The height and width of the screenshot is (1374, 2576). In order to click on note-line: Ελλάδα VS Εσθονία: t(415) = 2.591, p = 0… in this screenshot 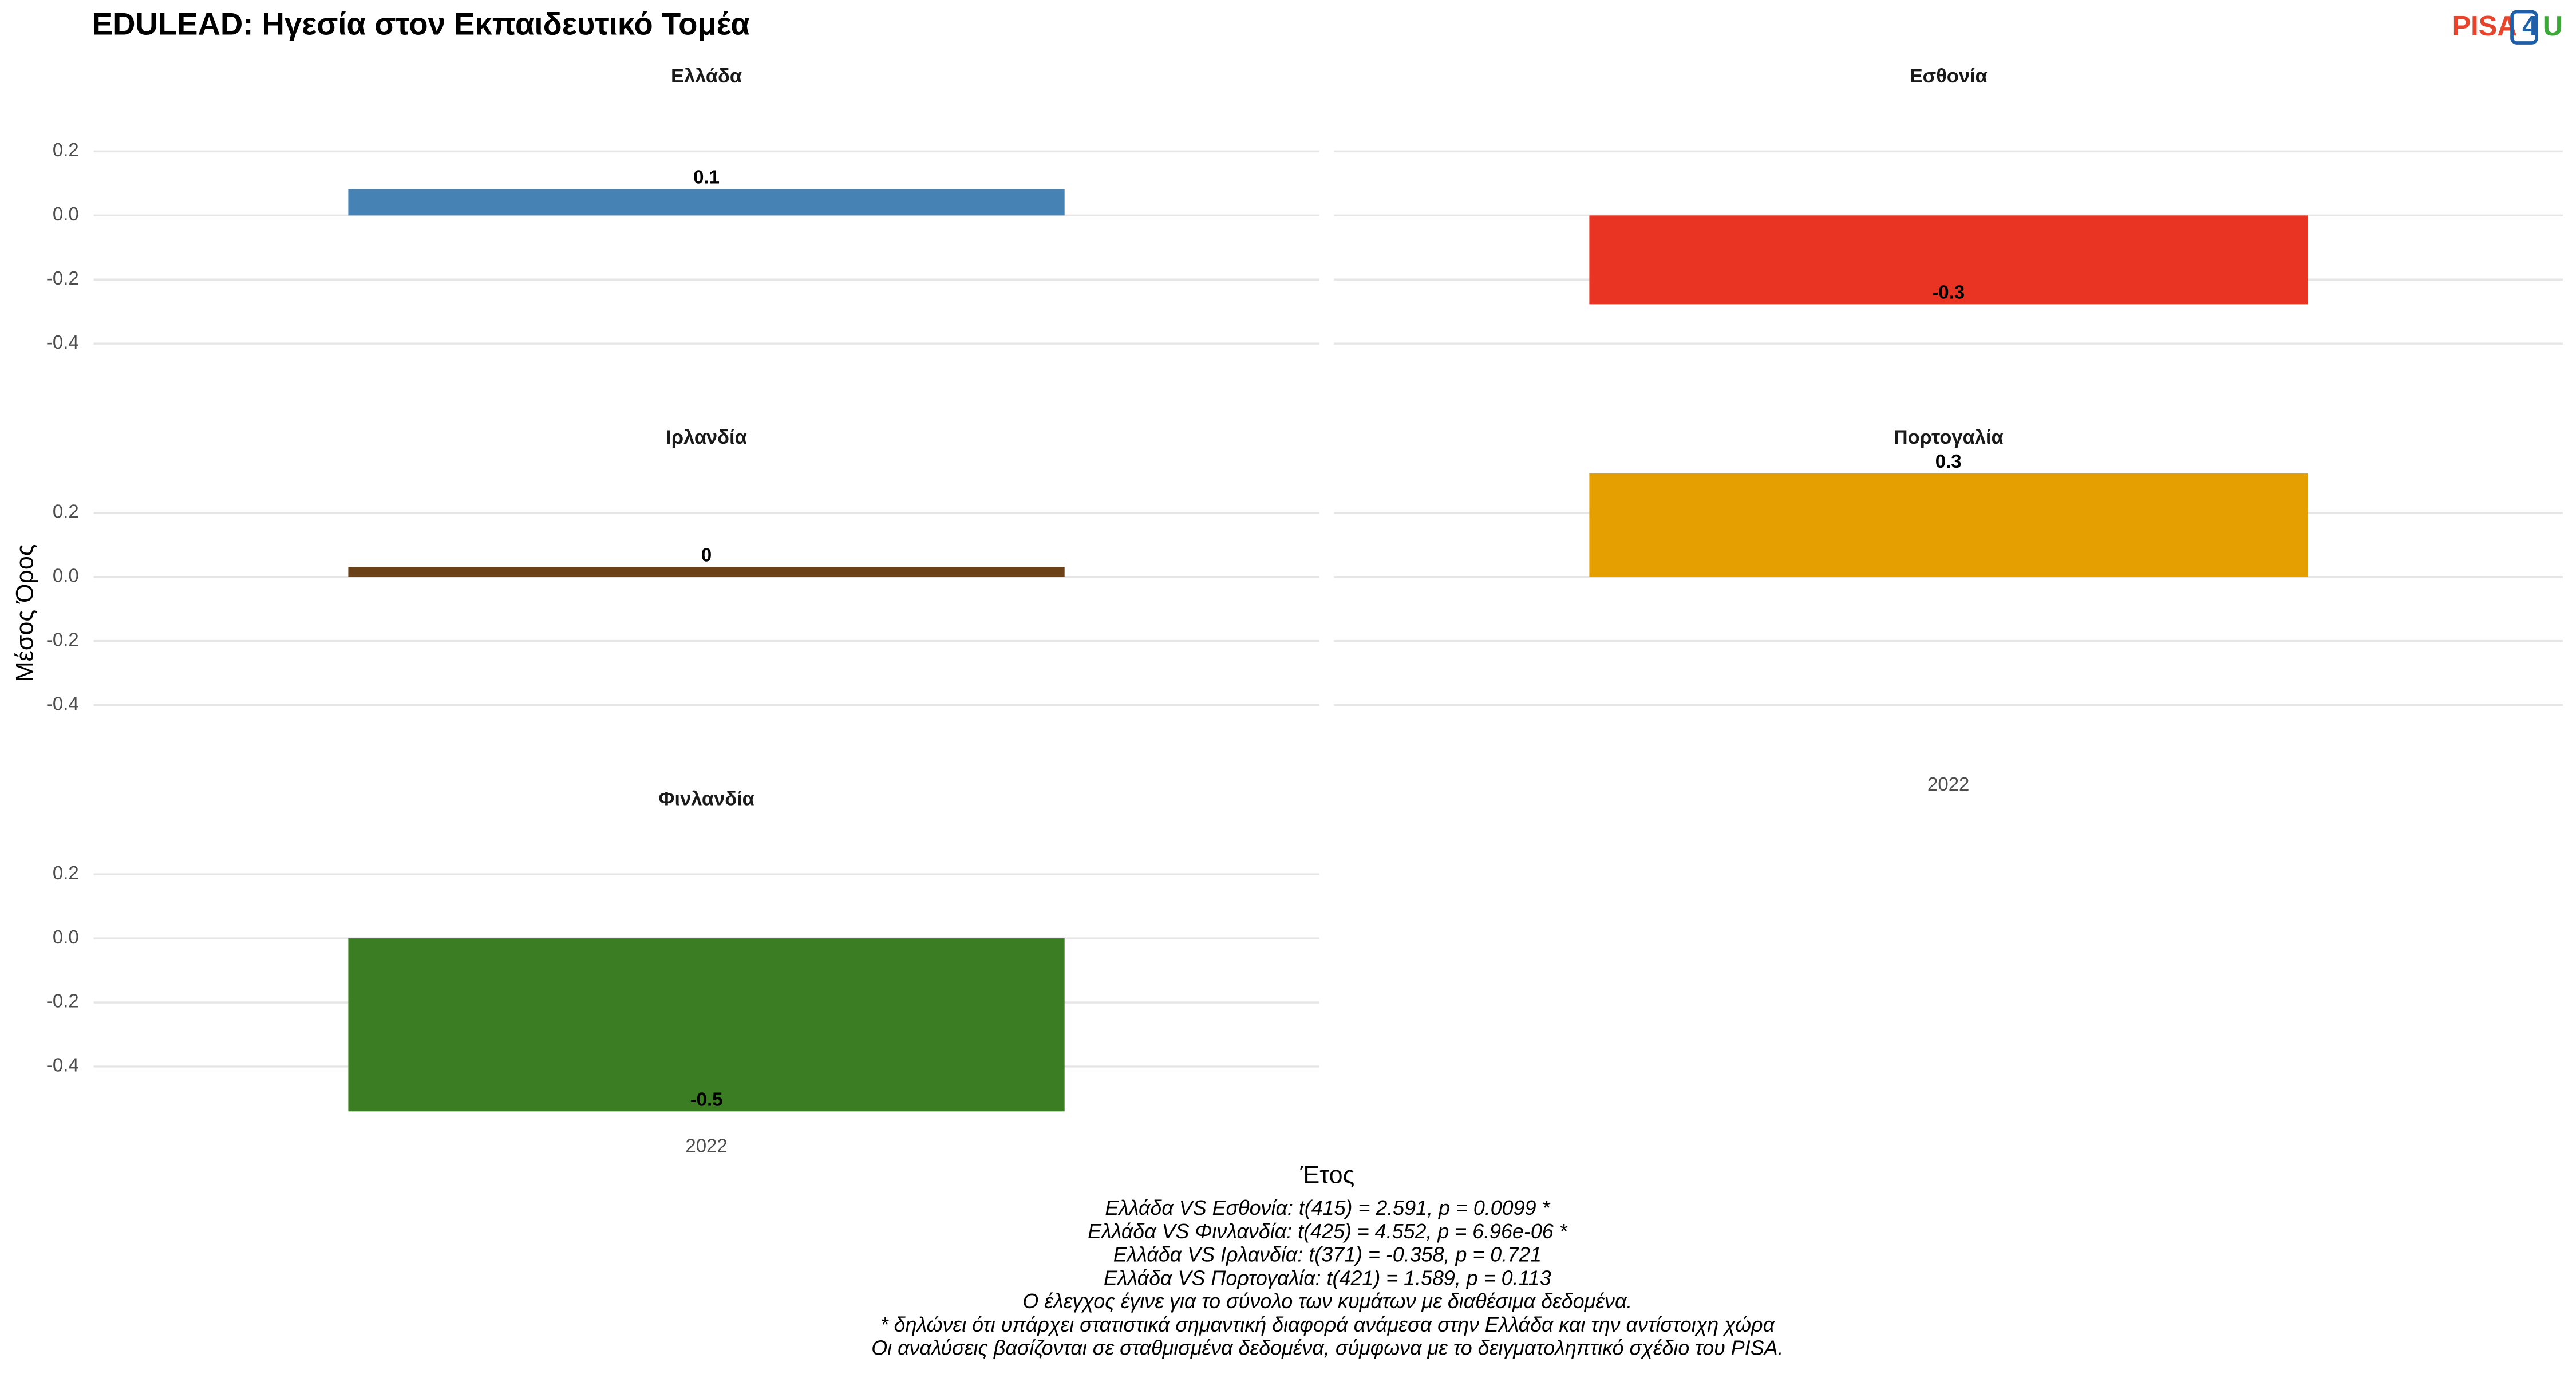, I will do `click(1327, 1208)`.